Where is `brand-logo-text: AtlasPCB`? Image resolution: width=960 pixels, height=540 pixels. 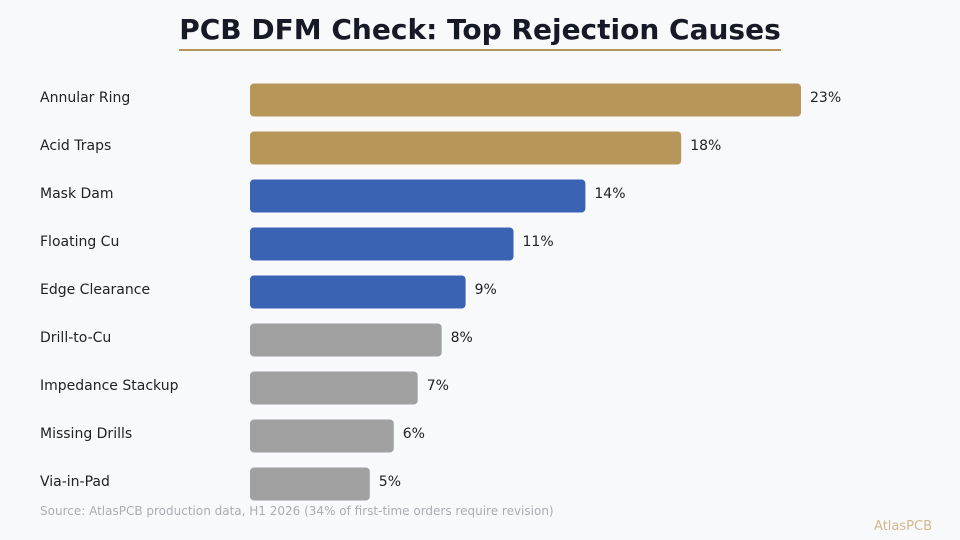 brand-logo-text: AtlasPCB is located at coordinates (903, 526).